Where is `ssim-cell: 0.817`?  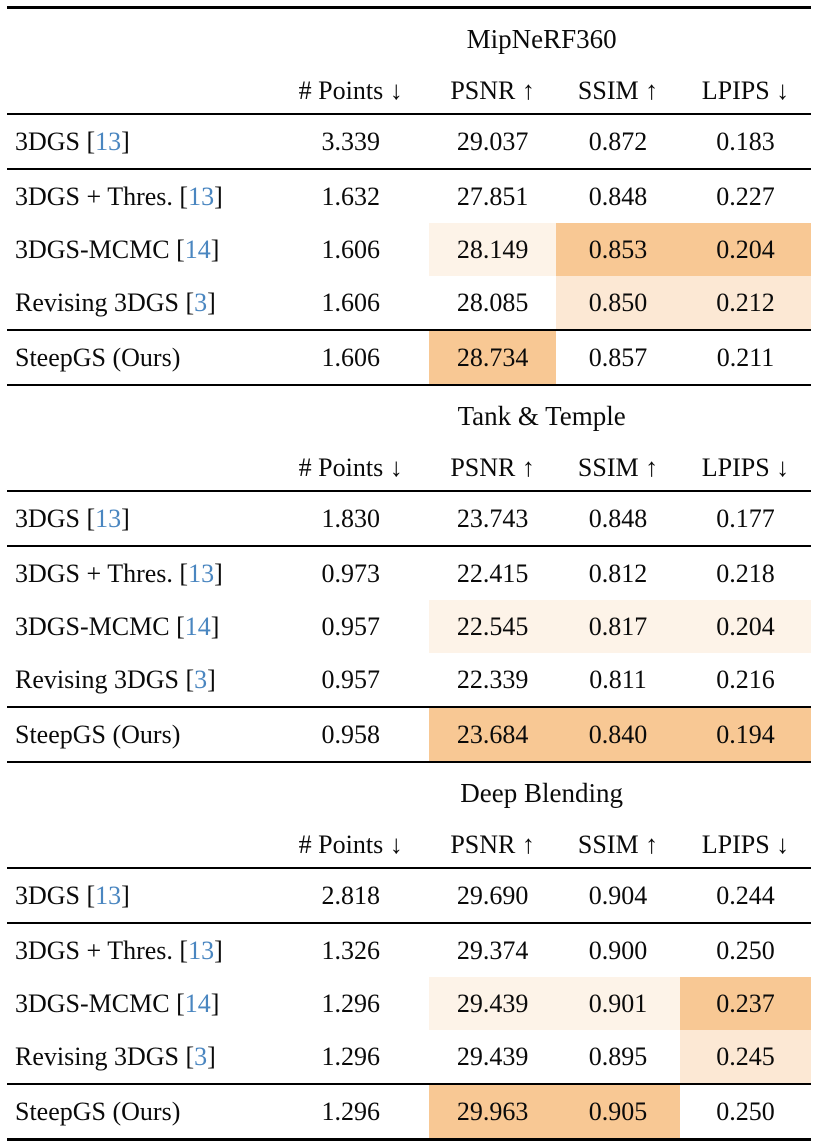 ssim-cell: 0.817 is located at coordinates (618, 626).